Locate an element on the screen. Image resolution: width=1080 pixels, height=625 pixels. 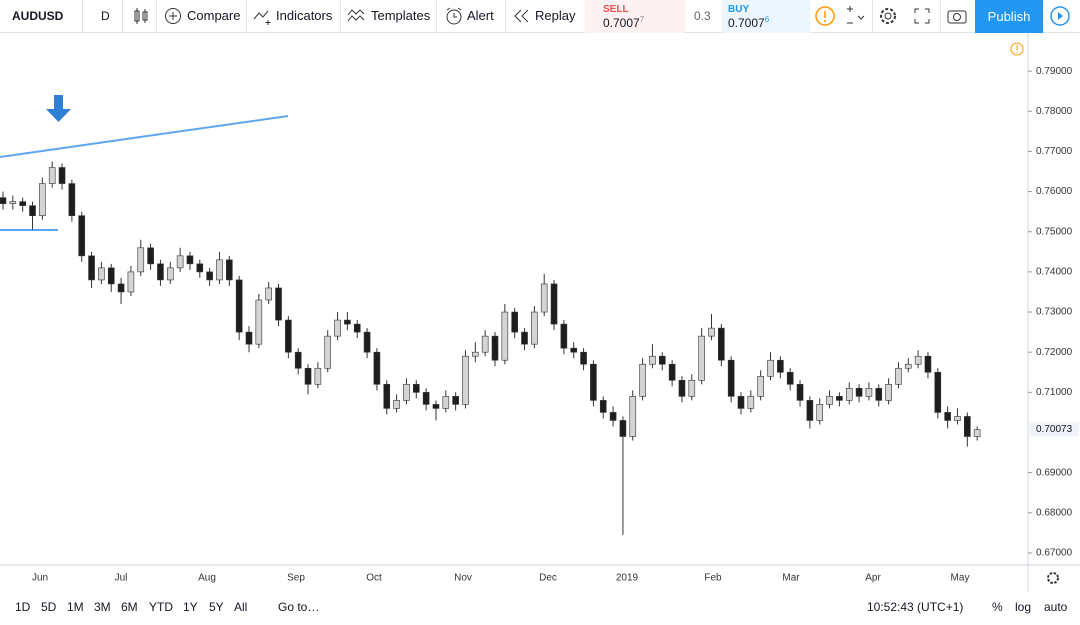
replay-icon is located at coordinates (522, 24).